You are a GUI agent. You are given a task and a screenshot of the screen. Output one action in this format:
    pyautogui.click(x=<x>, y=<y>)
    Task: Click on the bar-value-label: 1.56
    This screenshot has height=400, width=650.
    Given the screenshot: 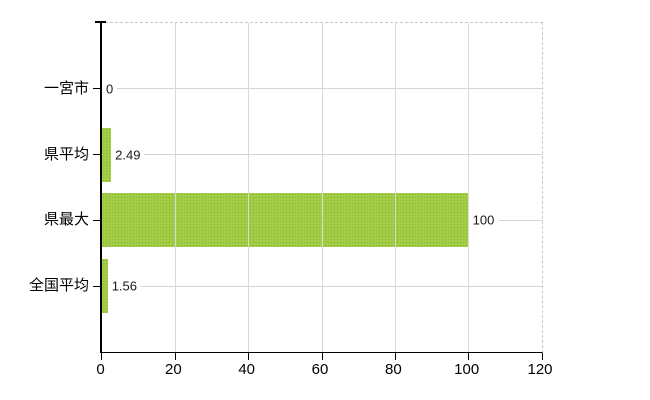 What is the action you would take?
    pyautogui.click(x=124, y=286)
    